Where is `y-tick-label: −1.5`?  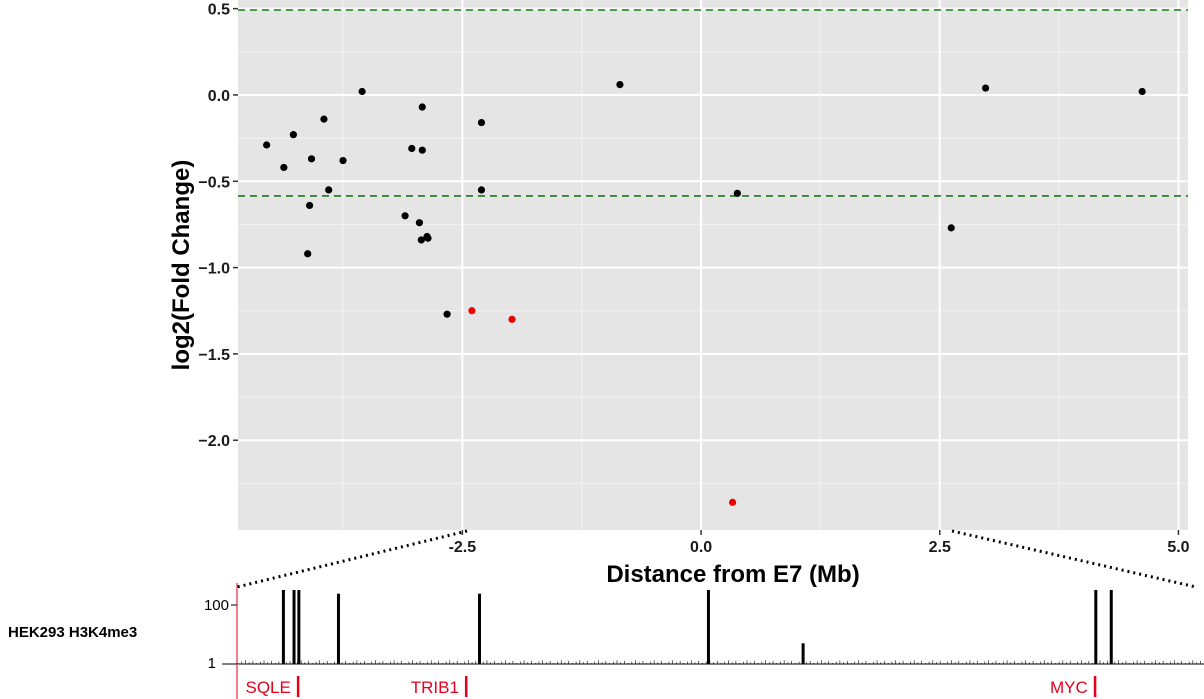
y-tick-label: −1.5 is located at coordinates (214, 355).